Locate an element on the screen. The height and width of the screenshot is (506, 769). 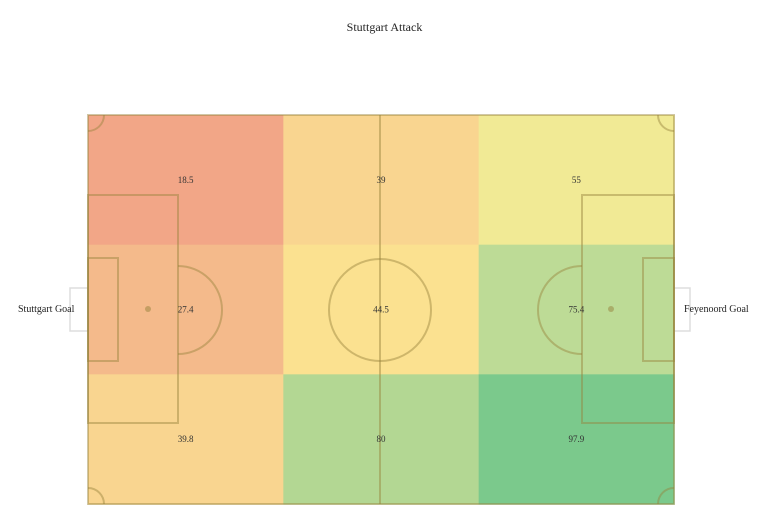
zone-value-r0-c2: 55 is located at coordinates (577, 180).